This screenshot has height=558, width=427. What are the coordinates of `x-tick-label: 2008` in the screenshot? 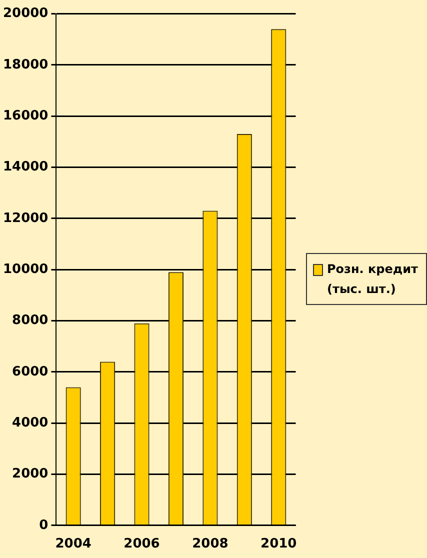 It's located at (210, 544).